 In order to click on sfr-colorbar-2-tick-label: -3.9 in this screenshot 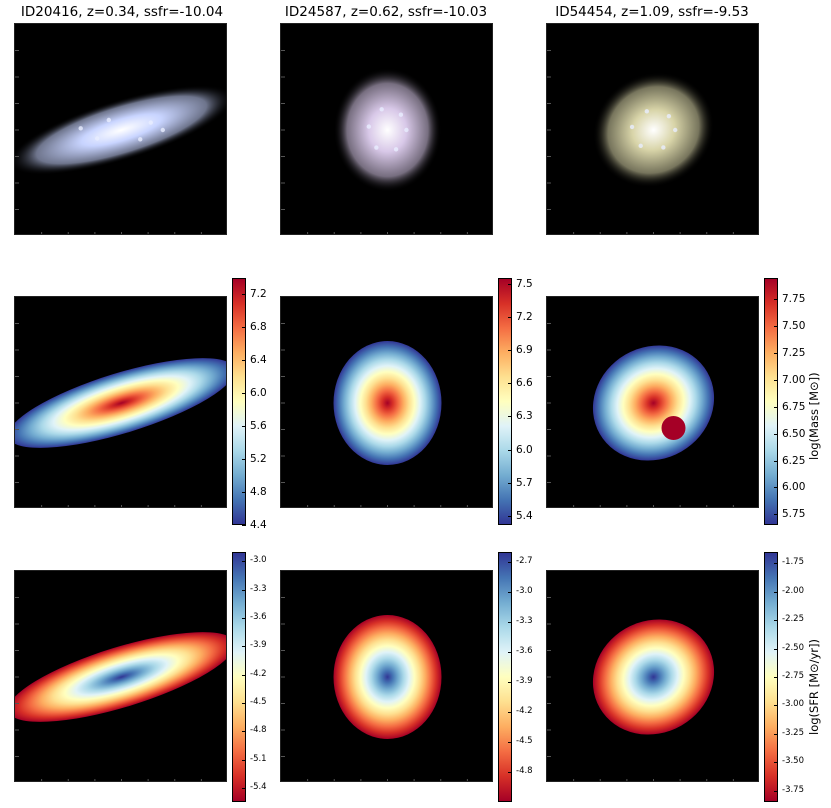, I will do `click(524, 681)`.